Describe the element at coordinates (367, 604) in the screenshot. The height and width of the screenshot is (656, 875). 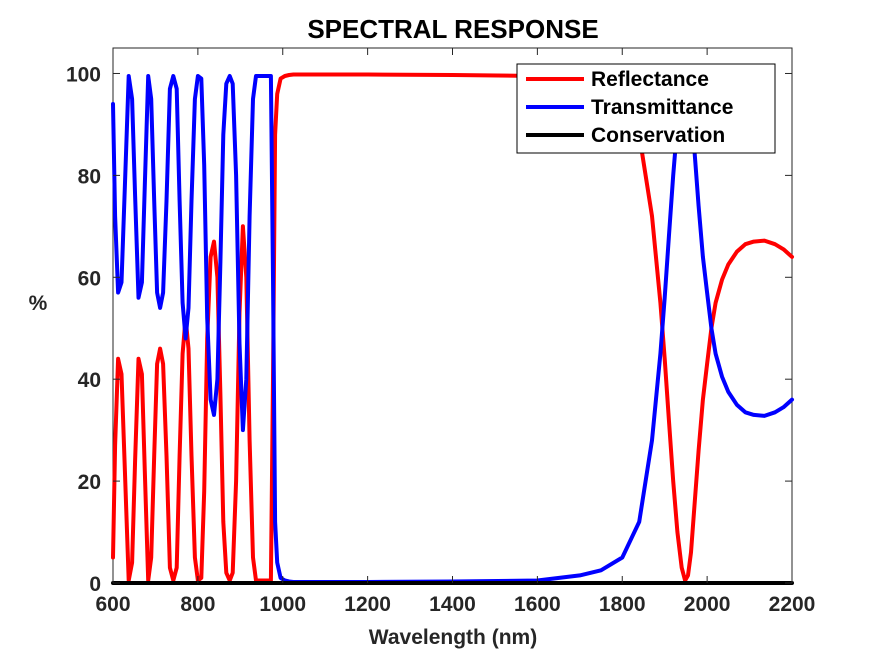
I see `x-tick-label-1200: 1200` at that location.